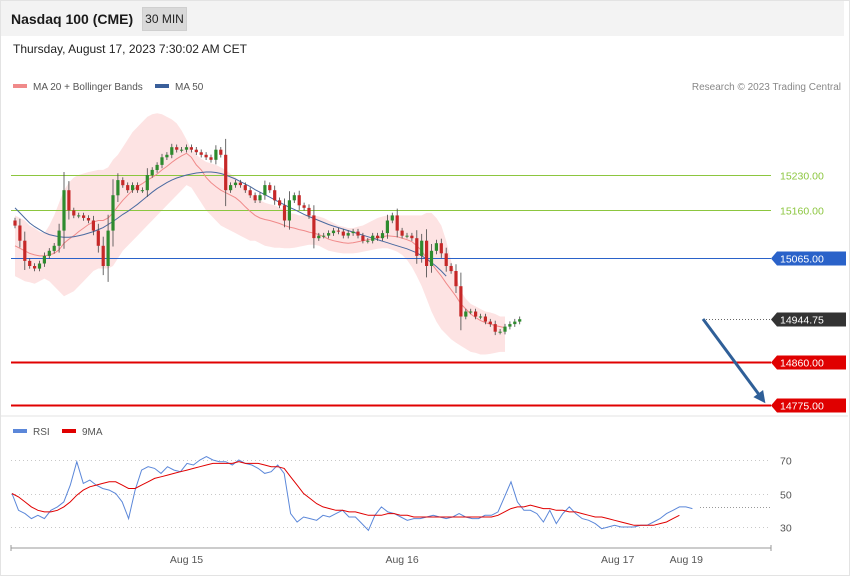 This screenshot has width=850, height=576. What do you see at coordinates (20, 86) in the screenshot?
I see `ma20-legend-swatch` at bounding box center [20, 86].